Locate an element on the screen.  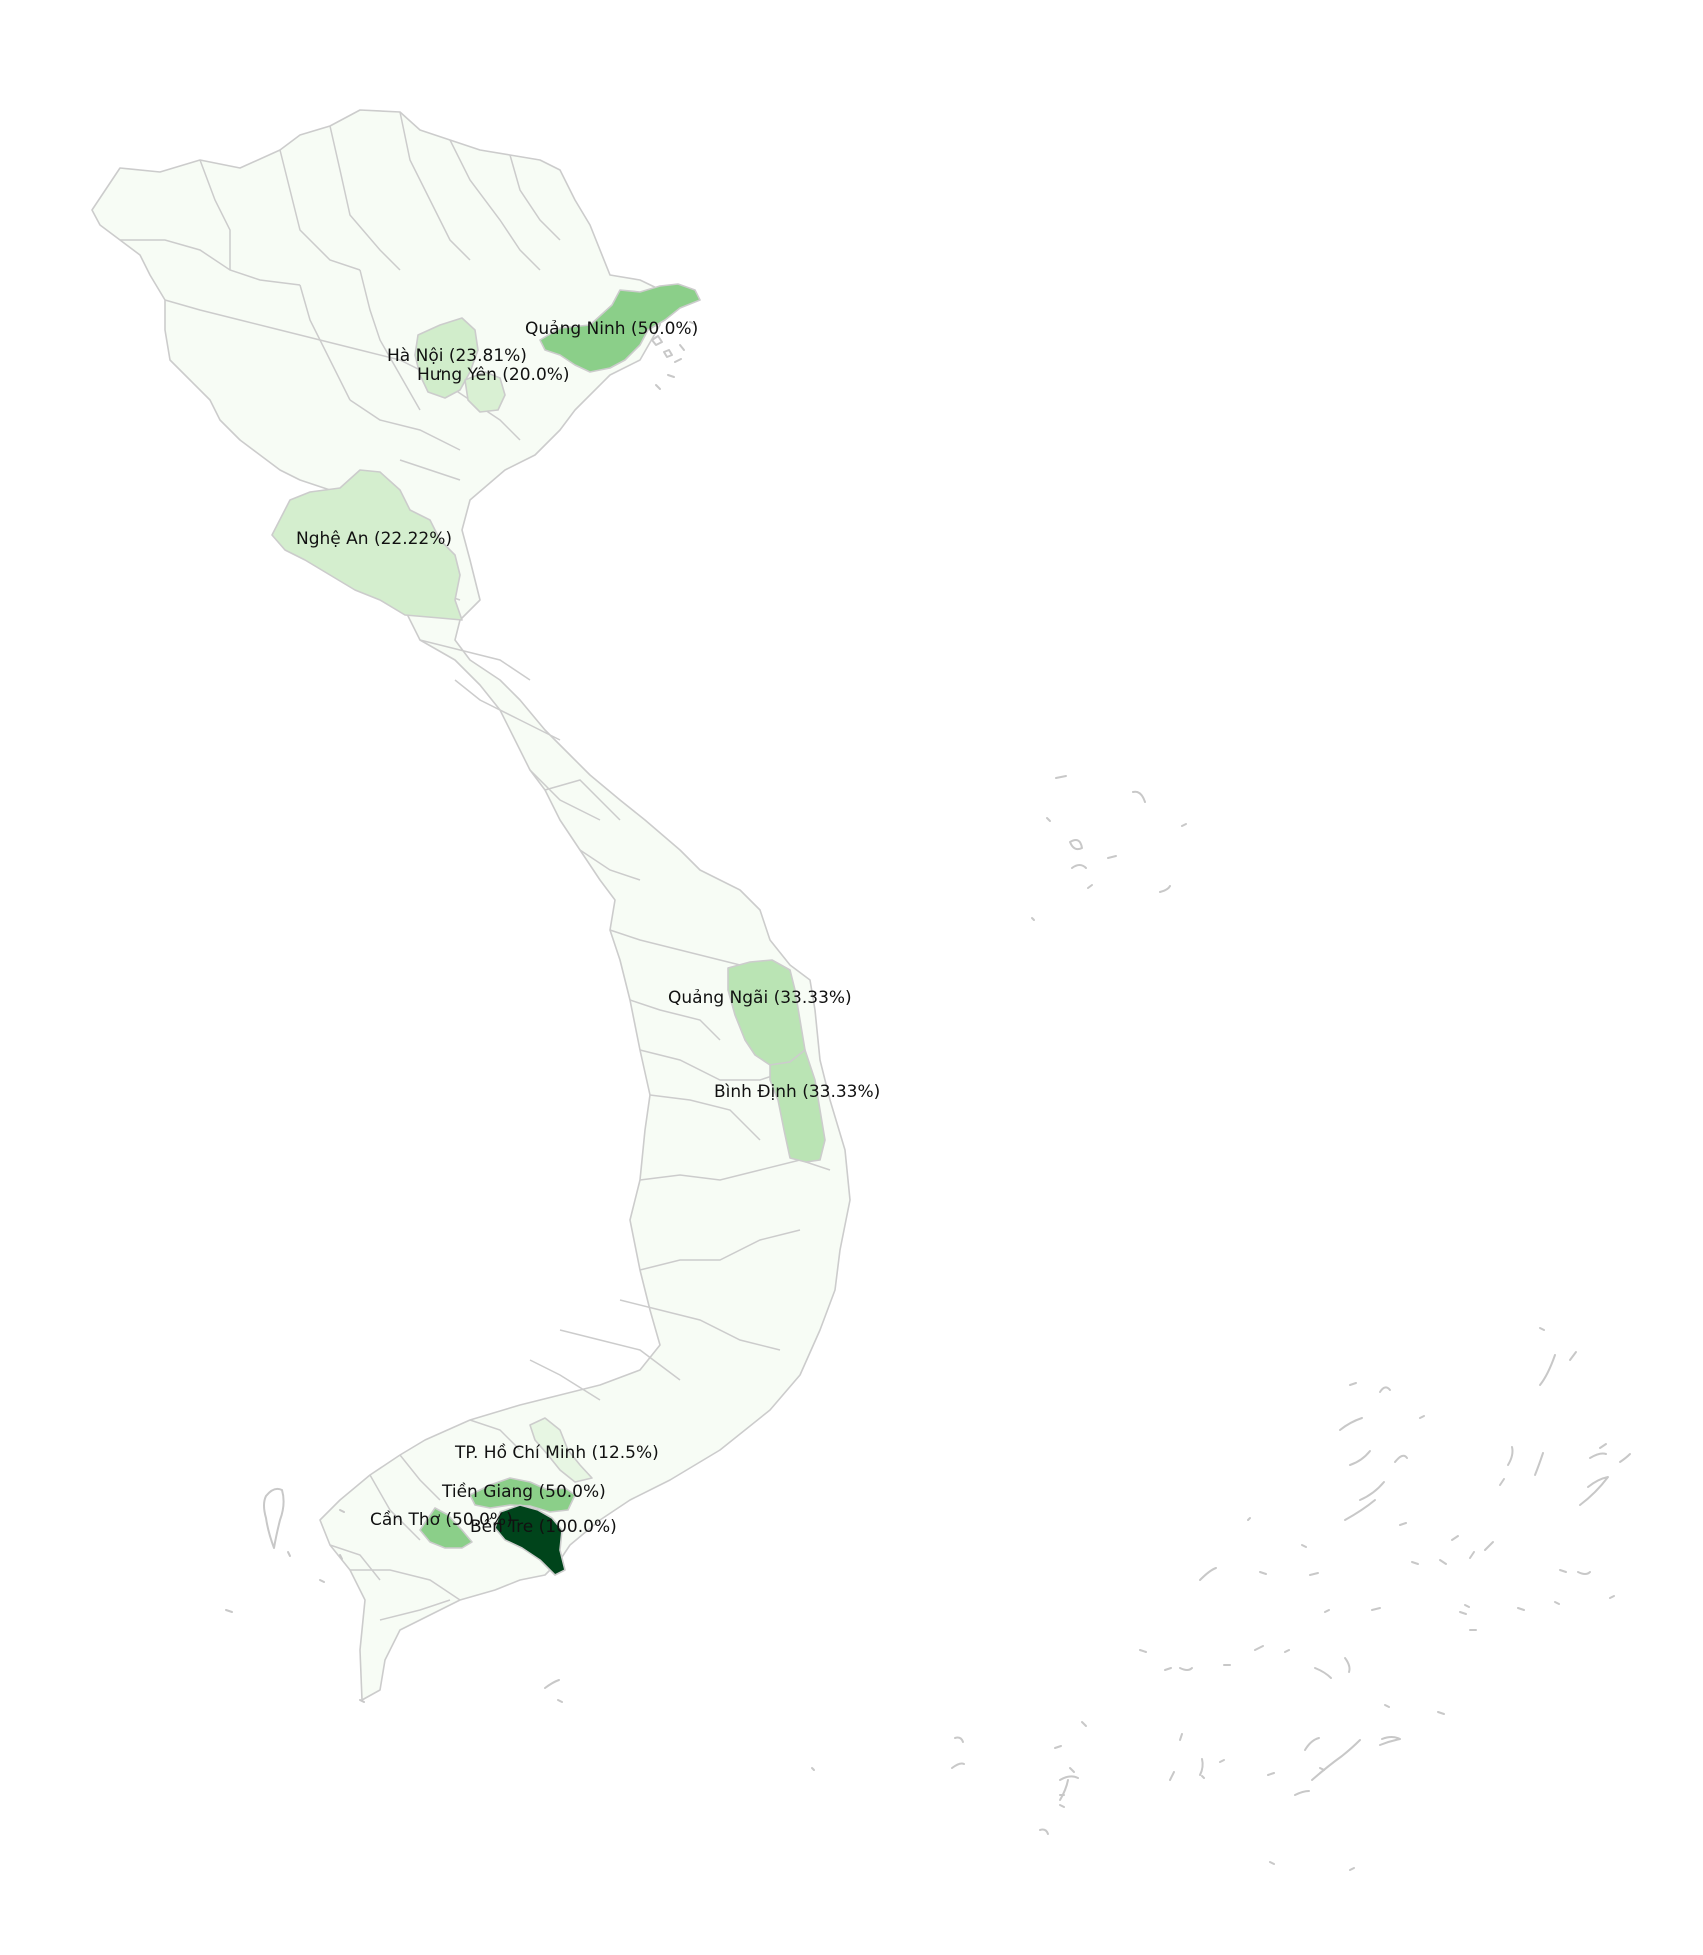
northern-islands is located at coordinates (673, 355).